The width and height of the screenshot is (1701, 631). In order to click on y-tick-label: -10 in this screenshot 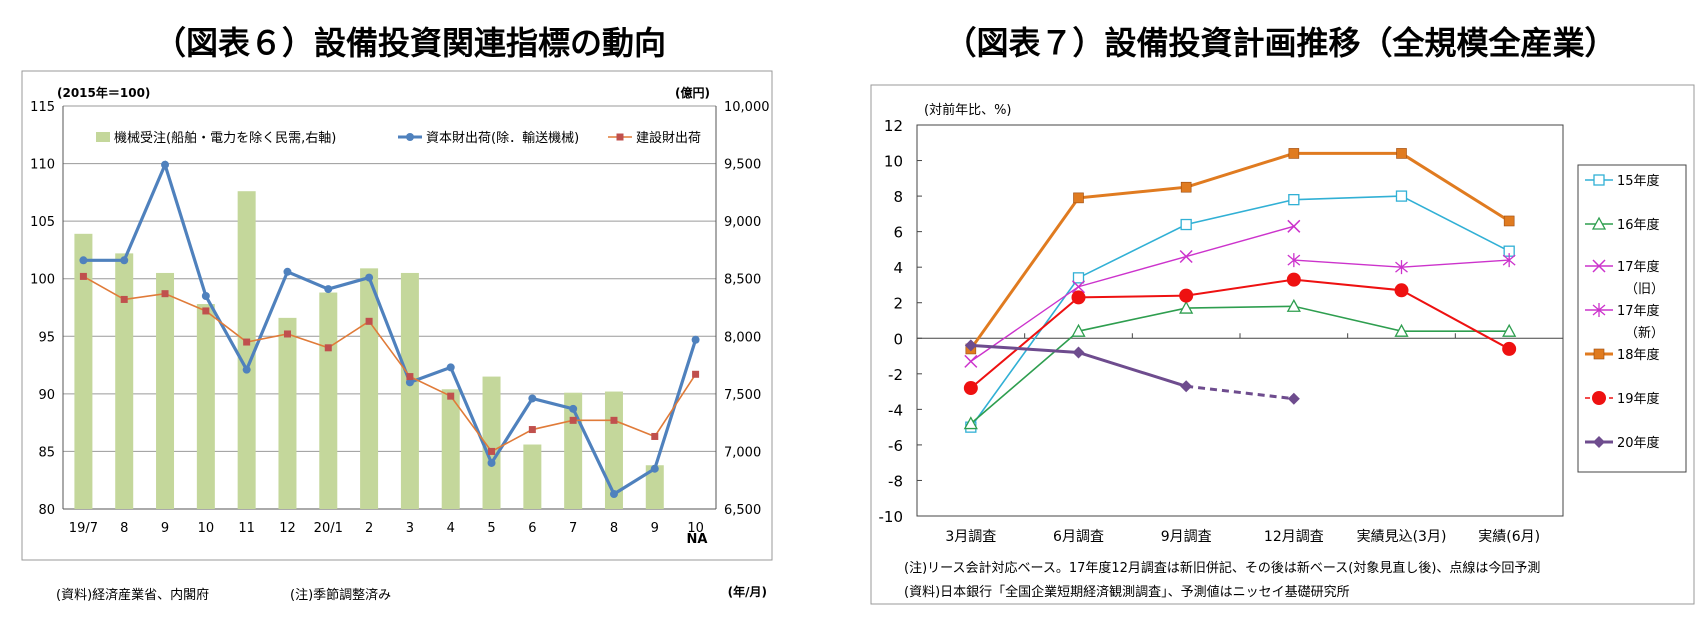, I will do `click(891, 517)`.